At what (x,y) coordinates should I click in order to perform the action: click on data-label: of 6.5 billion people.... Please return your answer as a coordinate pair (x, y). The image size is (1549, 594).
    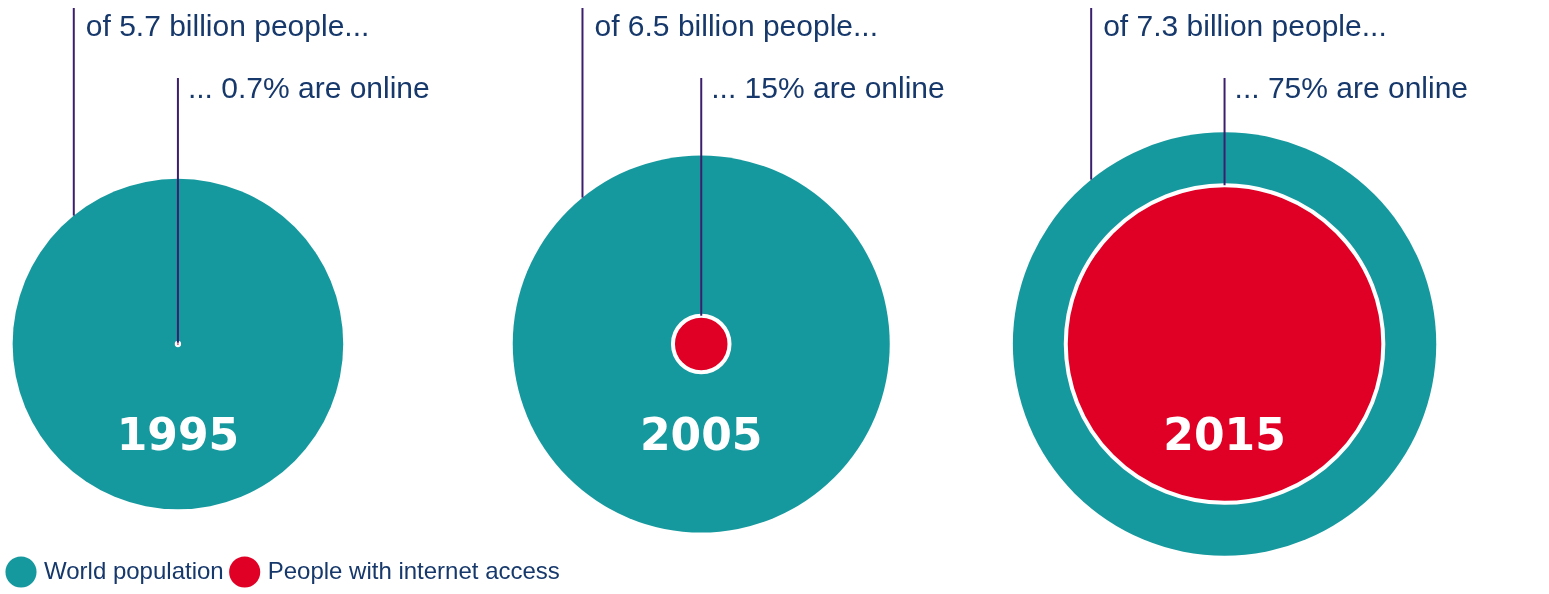
    Looking at the image, I should click on (736, 26).